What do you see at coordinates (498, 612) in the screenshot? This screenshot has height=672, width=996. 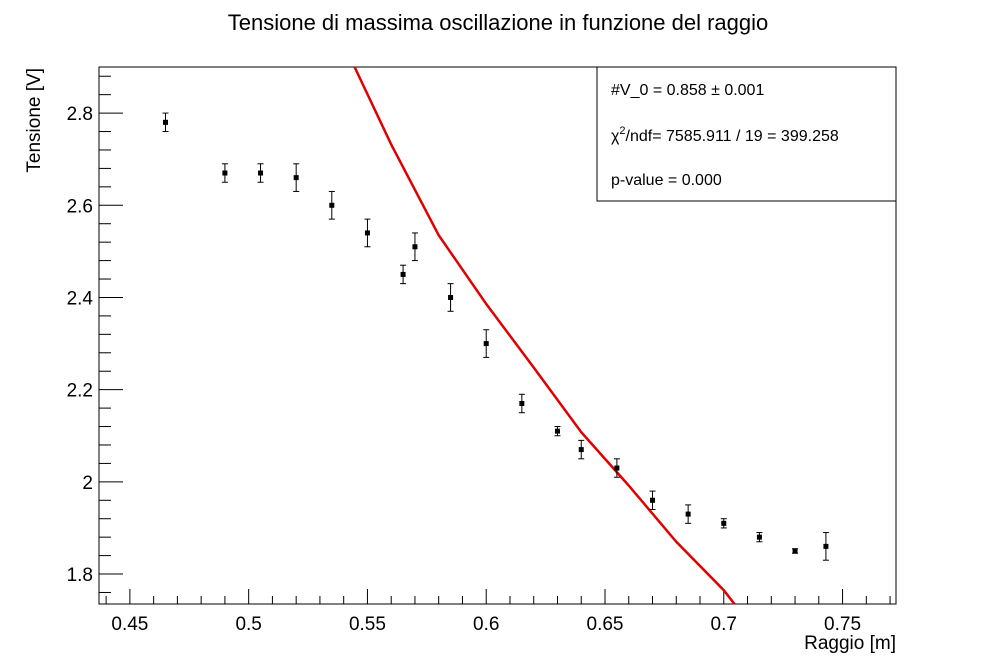 I see `x-axis: 0.45 0.5 0.55 0.6 0.65 0.7 0.75` at bounding box center [498, 612].